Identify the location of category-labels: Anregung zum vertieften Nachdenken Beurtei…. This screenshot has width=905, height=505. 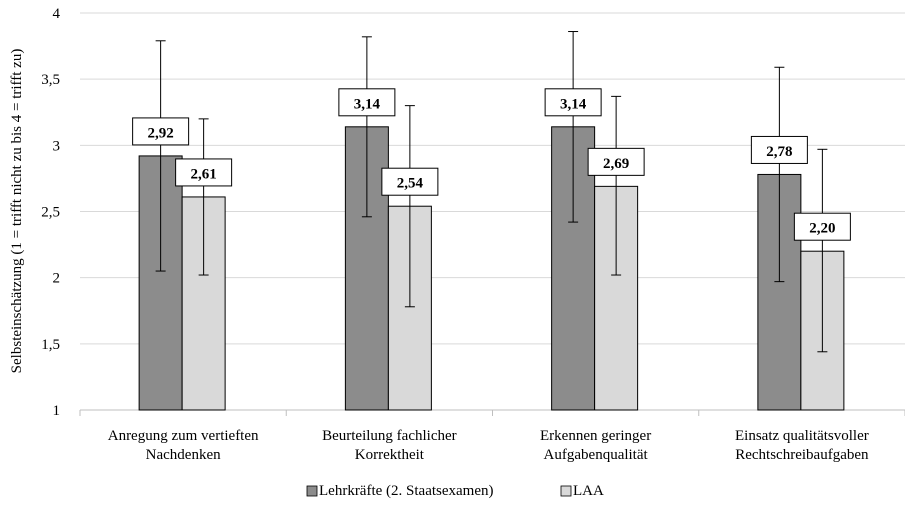
(488, 445).